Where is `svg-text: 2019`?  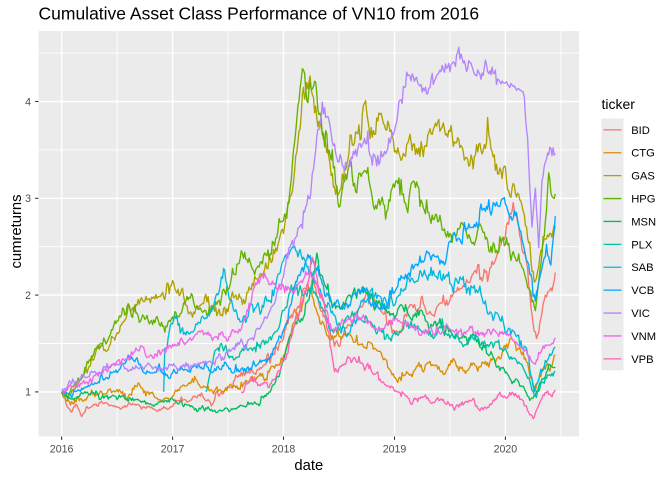
svg-text: 2019 is located at coordinates (395, 450).